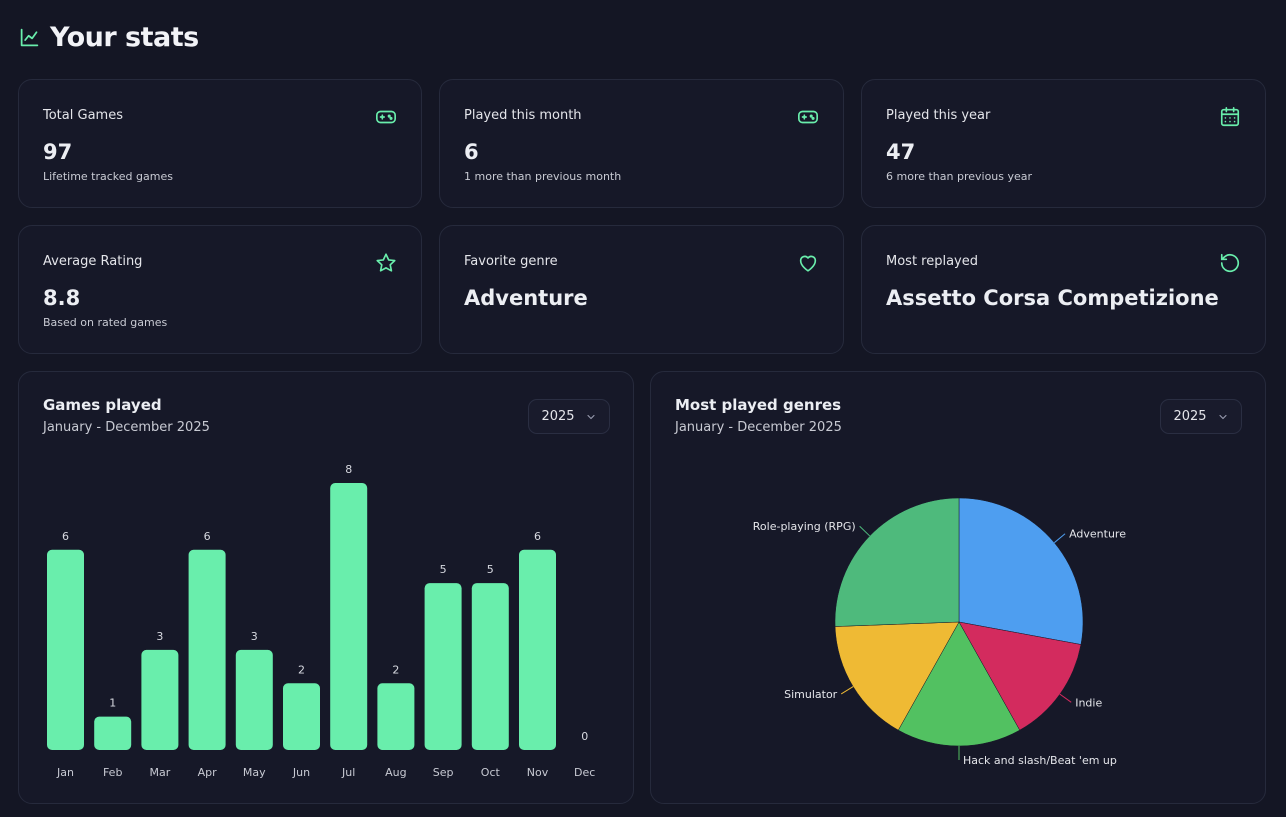  What do you see at coordinates (808, 263) in the screenshot?
I see `heart-icon` at bounding box center [808, 263].